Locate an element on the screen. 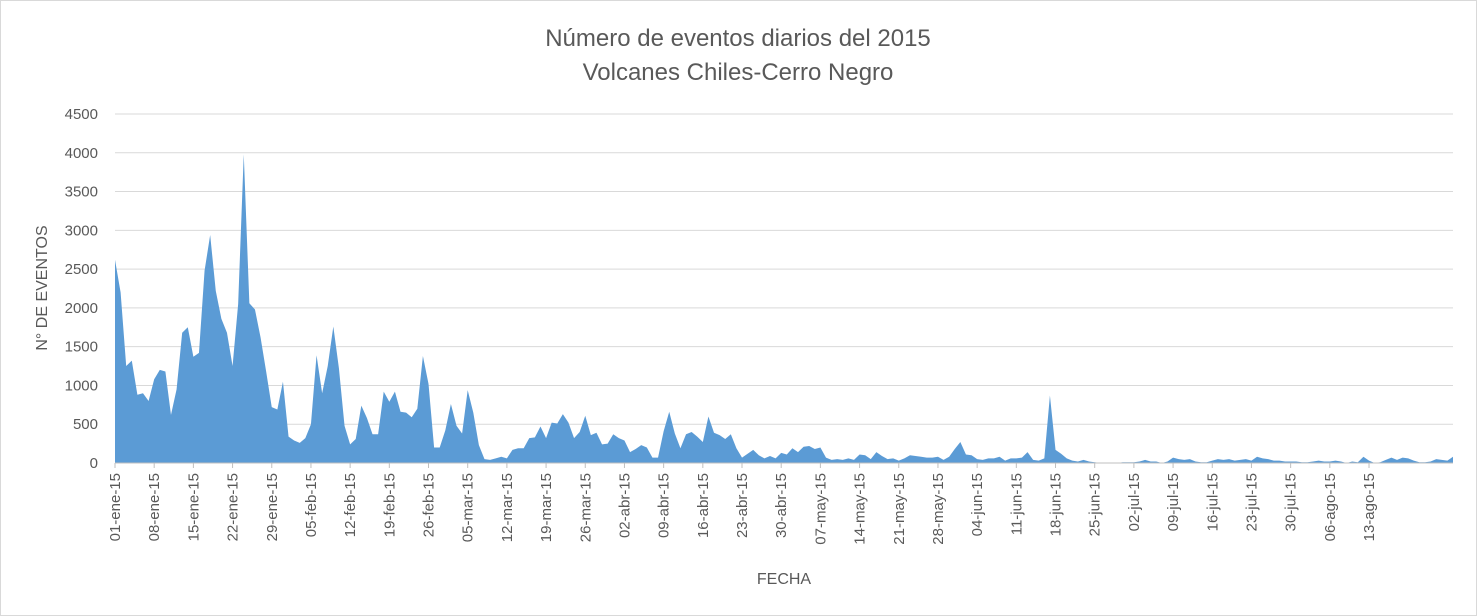  y-tick-label: 1000 is located at coordinates (81, 385).